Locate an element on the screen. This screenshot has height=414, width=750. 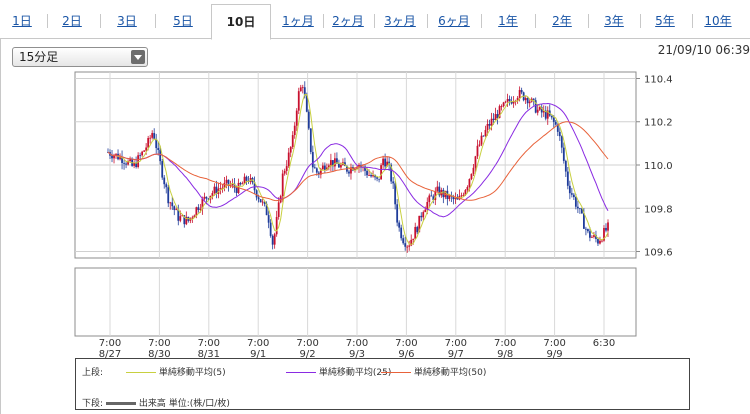
price-tick-label: 109.8 is located at coordinates (658, 209).